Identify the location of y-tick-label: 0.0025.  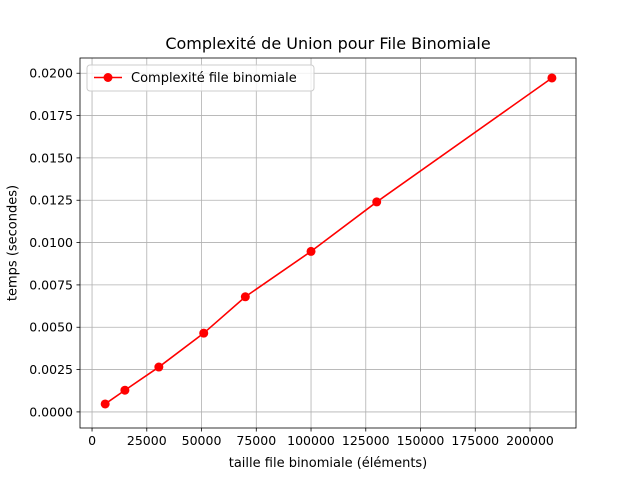
(51, 369).